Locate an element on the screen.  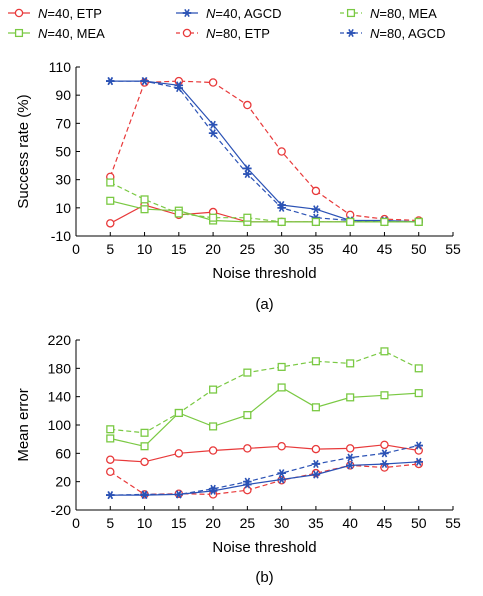
x-tick-label: 25 is located at coordinates (248, 523).